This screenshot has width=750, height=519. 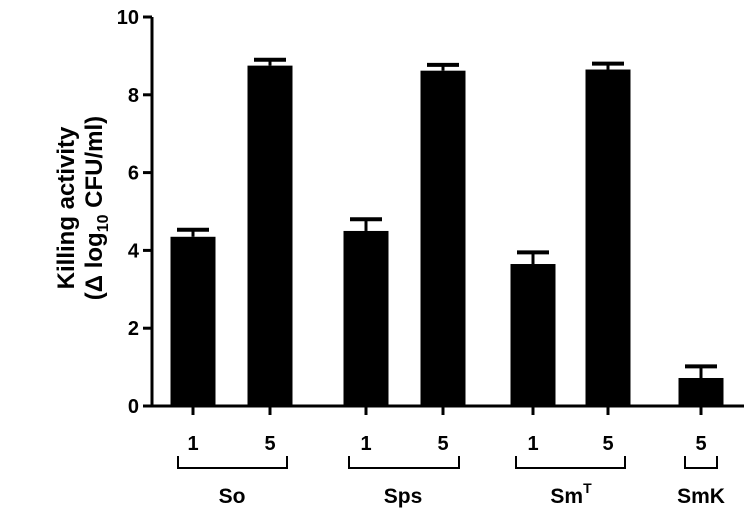 I want to click on group-label-superscript: T, so click(x=587, y=488).